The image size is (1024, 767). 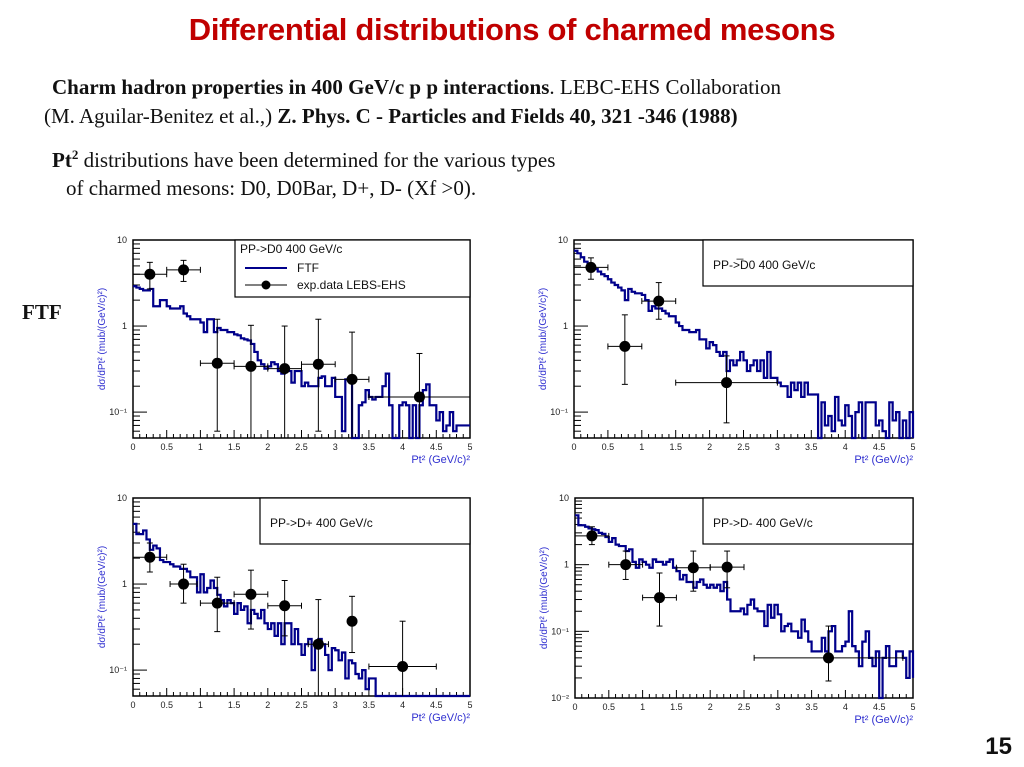 I want to click on legend: PP->D0 400 GeV/c FTF exp.data LEBS-EHS, so click(x=352, y=268).